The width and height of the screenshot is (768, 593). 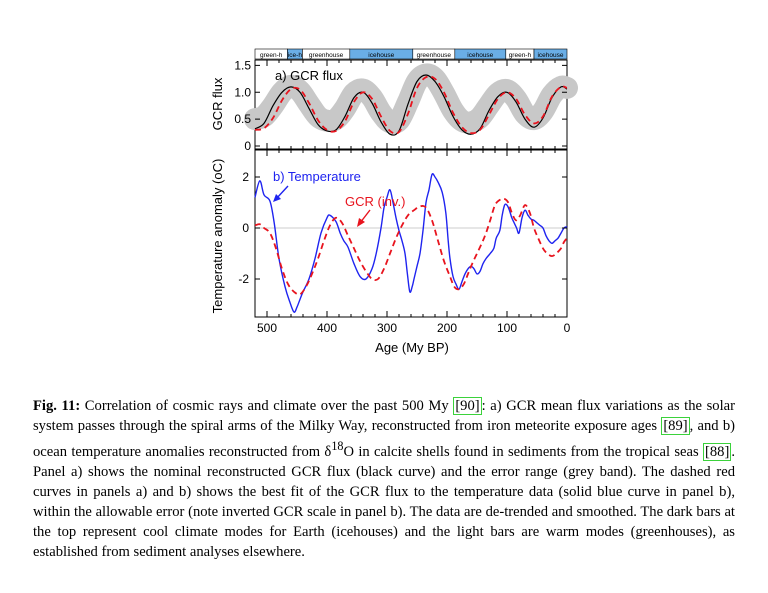 I want to click on temperature-curve, so click(x=411, y=243).